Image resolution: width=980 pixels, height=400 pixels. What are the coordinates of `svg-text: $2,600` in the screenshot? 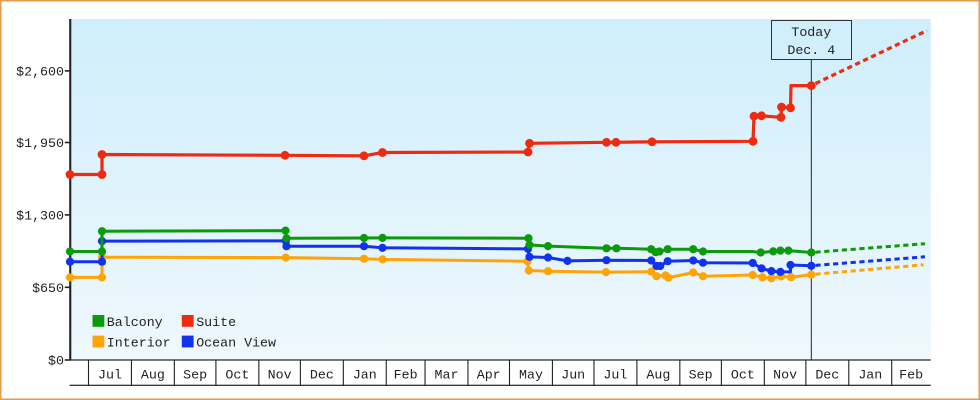 It's located at (40, 72).